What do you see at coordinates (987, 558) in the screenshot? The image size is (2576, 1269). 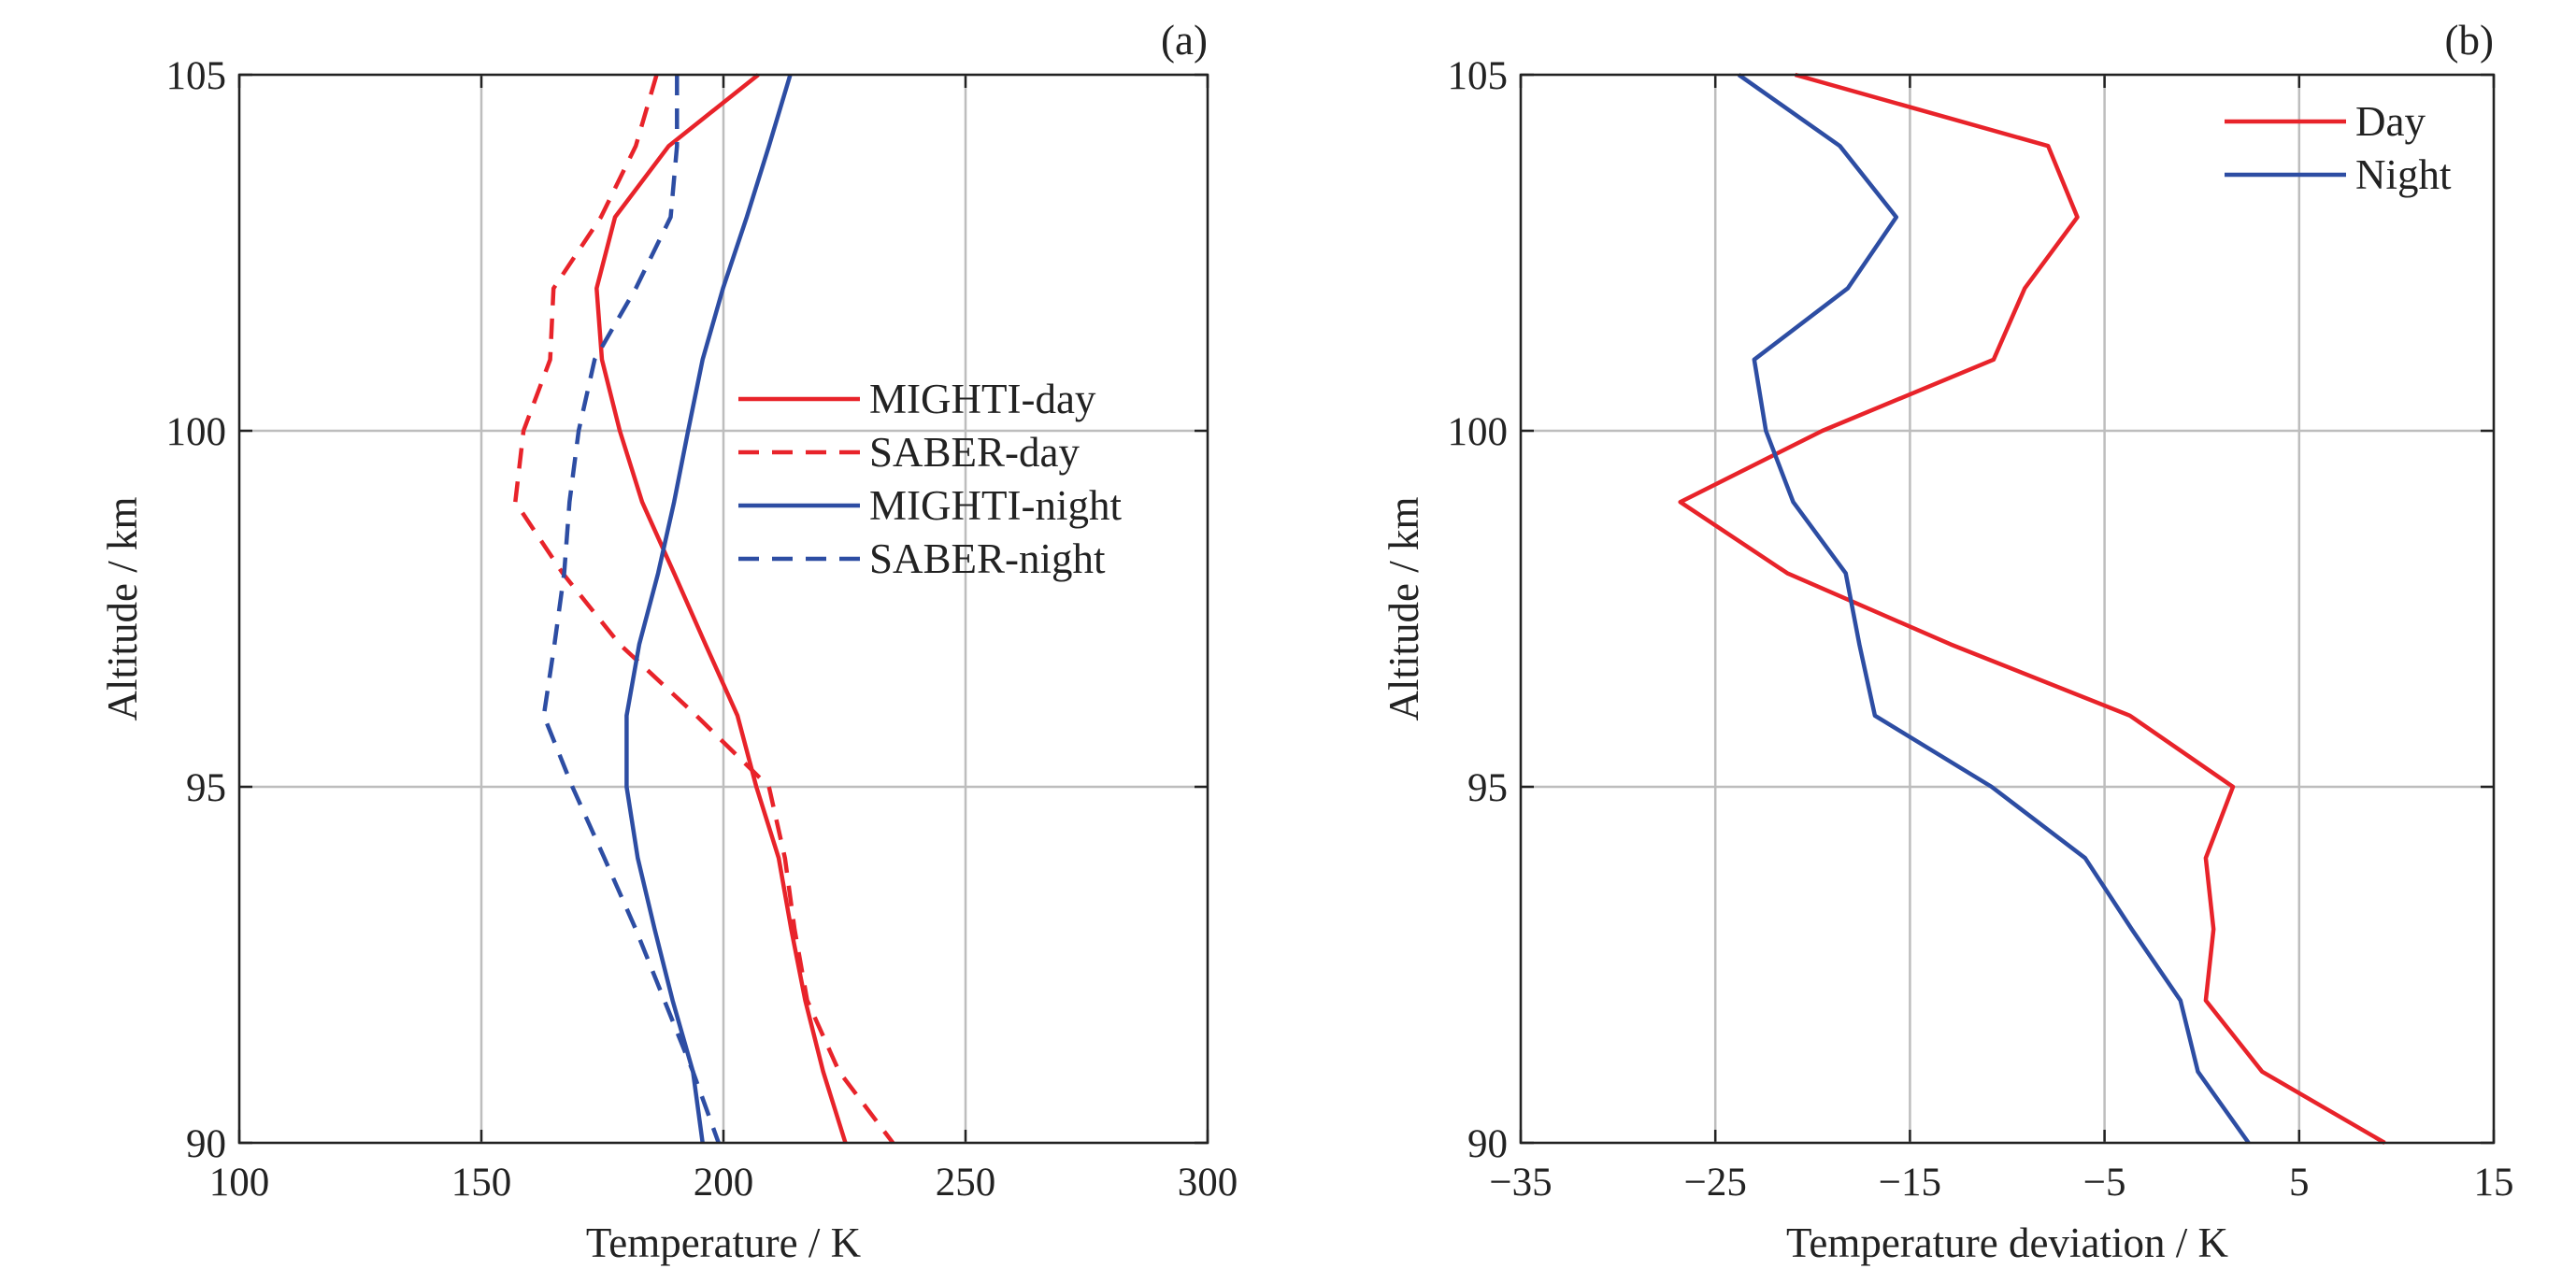 I see `legend-label: SABER-night` at bounding box center [987, 558].